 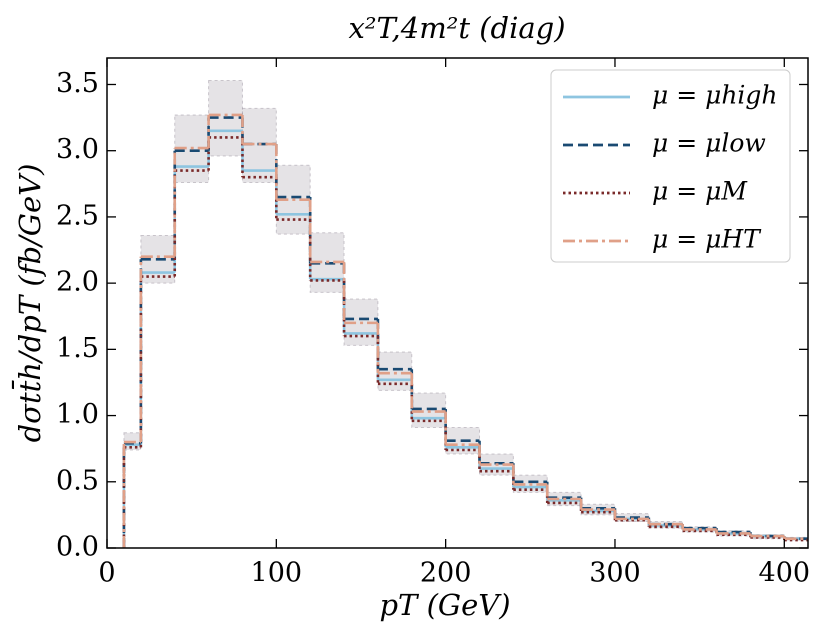 What do you see at coordinates (785, 573) in the screenshot?
I see `x-tick-label: 400` at bounding box center [785, 573].